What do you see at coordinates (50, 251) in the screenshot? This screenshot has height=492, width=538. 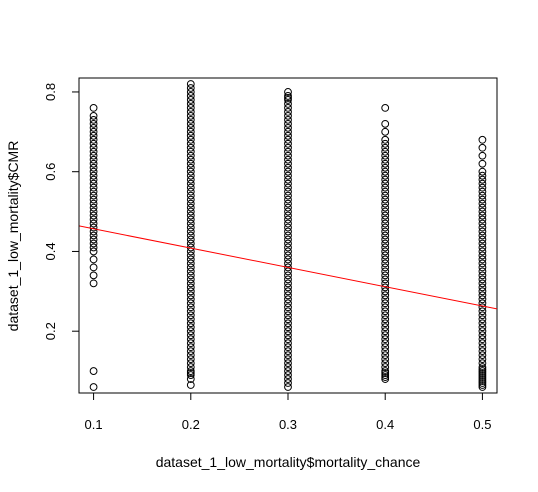 I see `y-tick-label: 0.4` at bounding box center [50, 251].